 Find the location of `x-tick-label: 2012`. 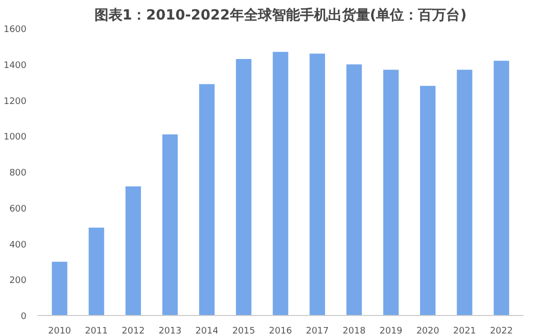

x-tick-label: 2012 is located at coordinates (133, 331).